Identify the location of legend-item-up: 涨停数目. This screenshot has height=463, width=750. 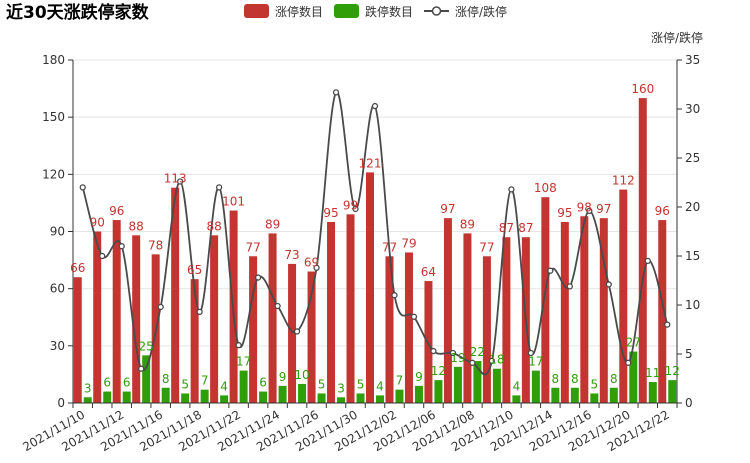
(283, 11).